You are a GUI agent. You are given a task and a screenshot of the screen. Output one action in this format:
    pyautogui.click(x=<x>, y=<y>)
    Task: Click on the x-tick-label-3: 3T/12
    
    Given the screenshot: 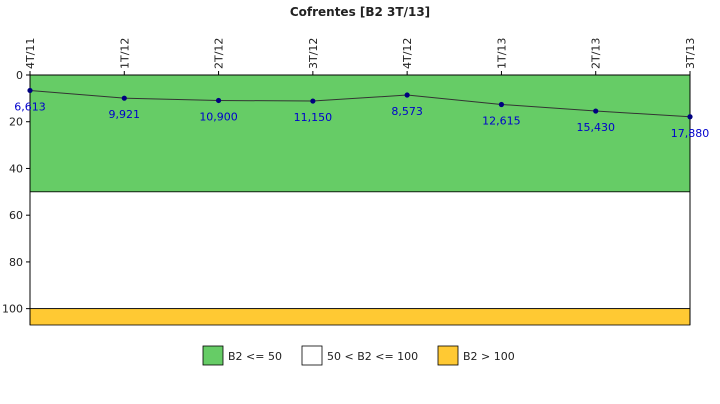 What is the action you would take?
    pyautogui.click(x=313, y=53)
    